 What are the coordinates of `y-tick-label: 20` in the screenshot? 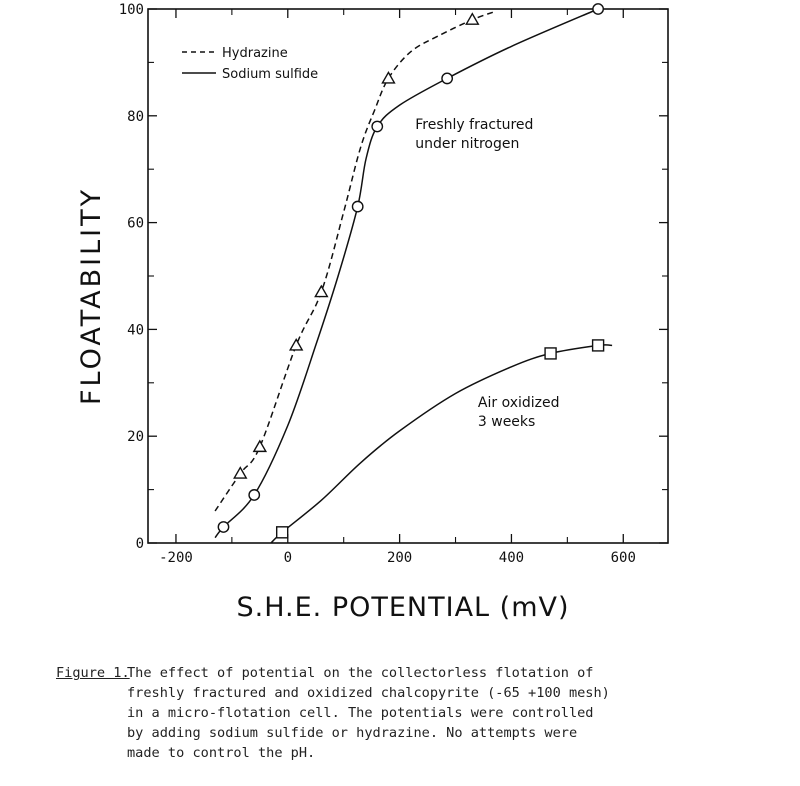 It's located at (135, 437).